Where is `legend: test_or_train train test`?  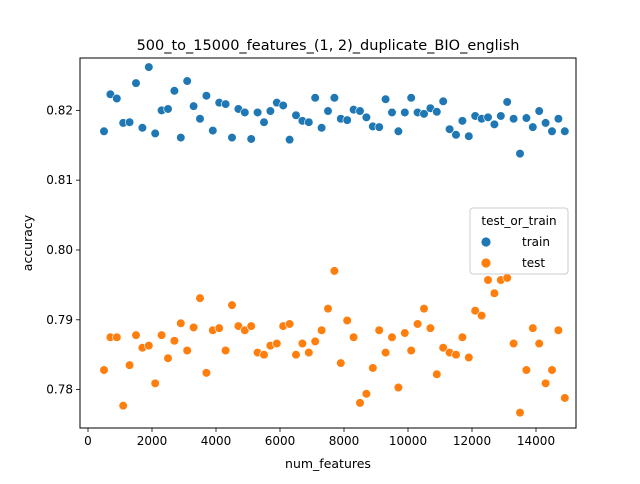
legend: test_or_train train test is located at coordinates (519, 241).